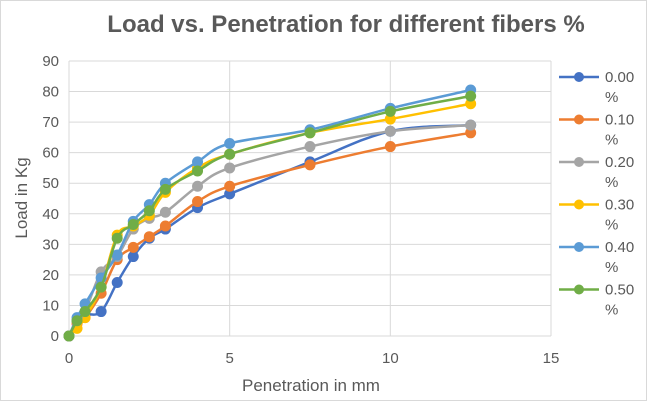 This screenshot has width=647, height=401. I want to click on legend-label: 0.20, so click(619, 162).